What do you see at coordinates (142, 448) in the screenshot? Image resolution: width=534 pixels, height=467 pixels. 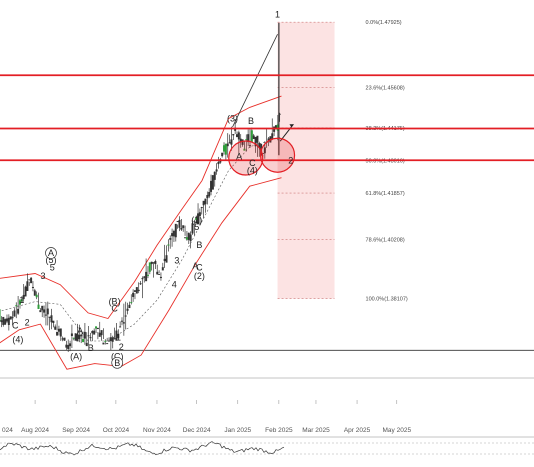 I see `oscillator-line` at bounding box center [142, 448].